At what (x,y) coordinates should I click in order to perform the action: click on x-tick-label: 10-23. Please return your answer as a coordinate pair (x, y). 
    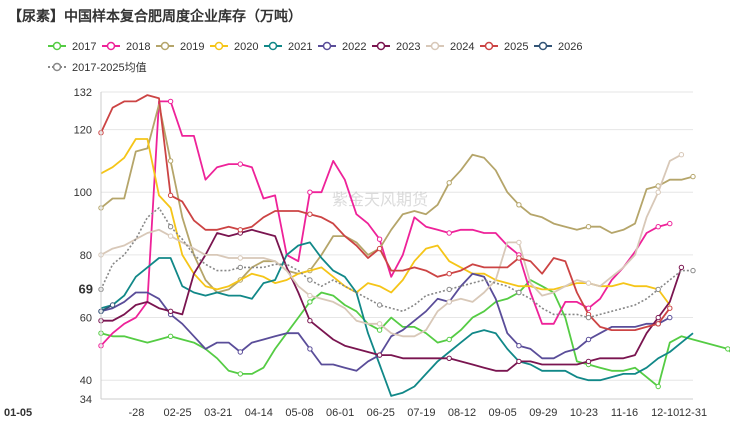
    Looking at the image, I should click on (584, 413).